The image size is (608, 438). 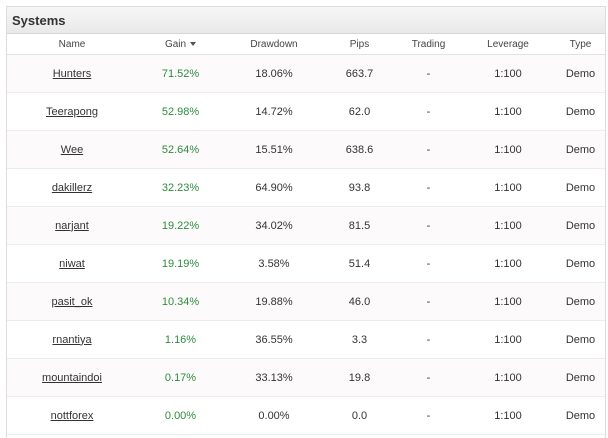 What do you see at coordinates (359, 73) in the screenshot?
I see `pips-cell: 663.7` at bounding box center [359, 73].